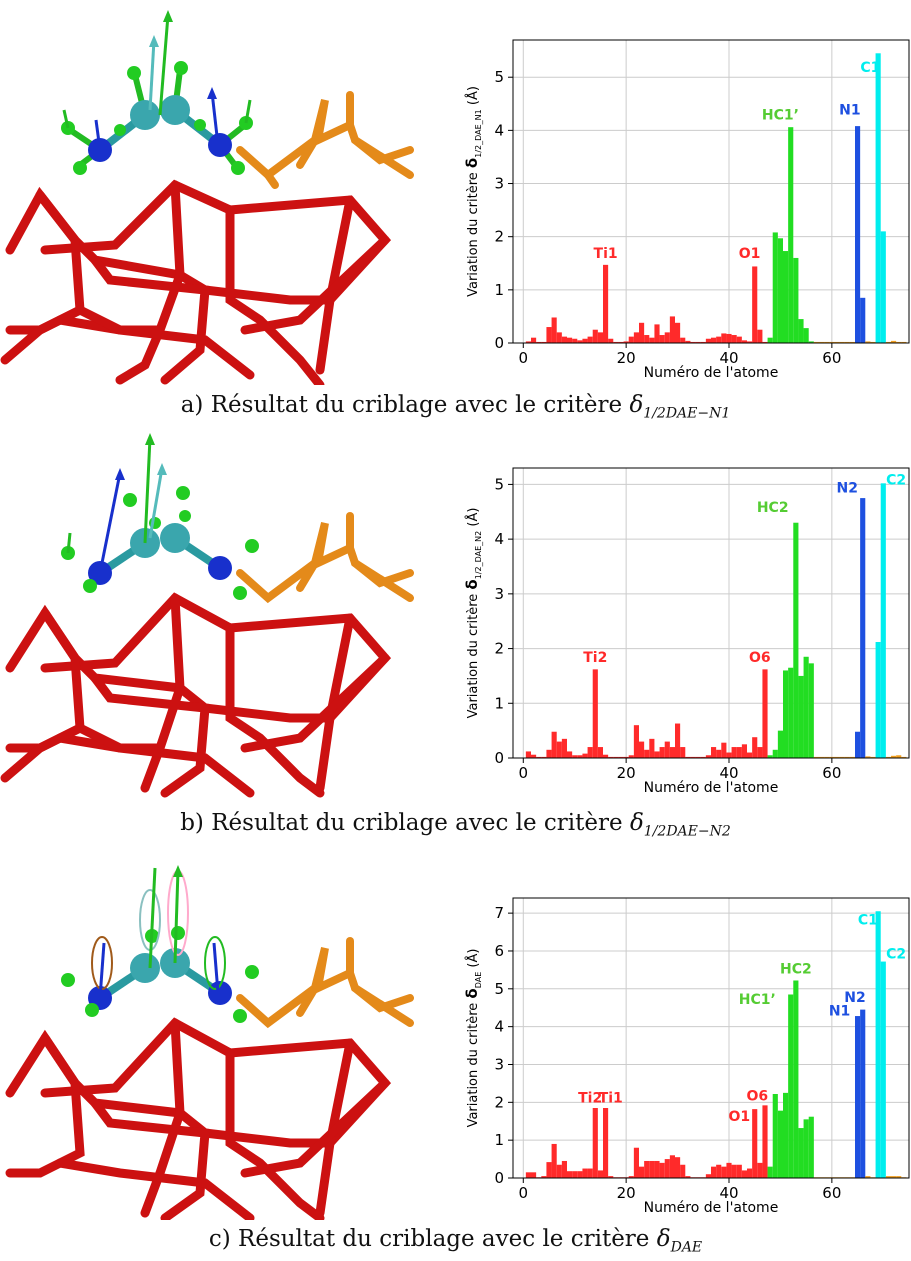  Describe the element at coordinates (473, 191) in the screenshot. I see `y-axis-label: Variation du critère δ1/2_DAE_N1 (Å)` at that location.